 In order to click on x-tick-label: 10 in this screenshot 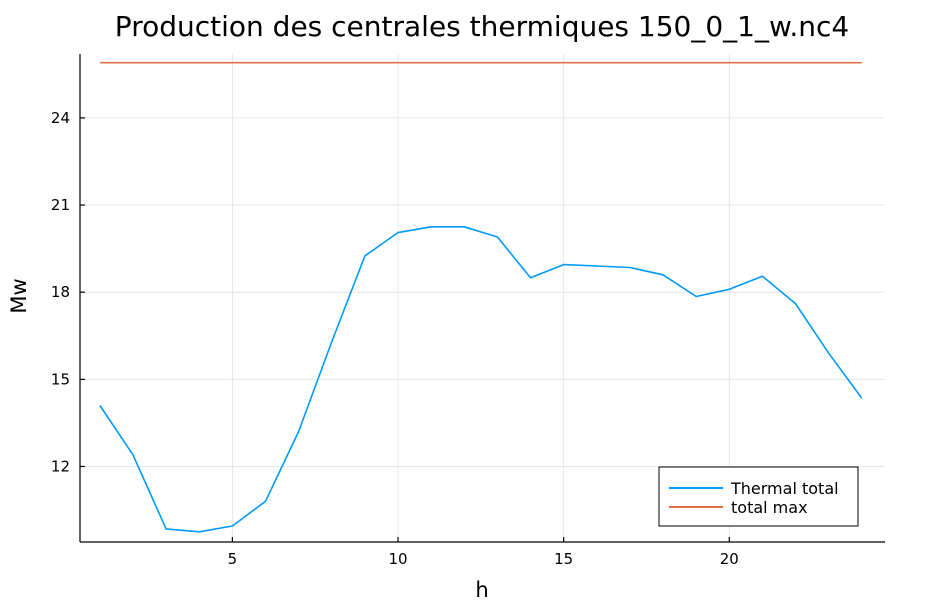, I will do `click(397, 559)`.